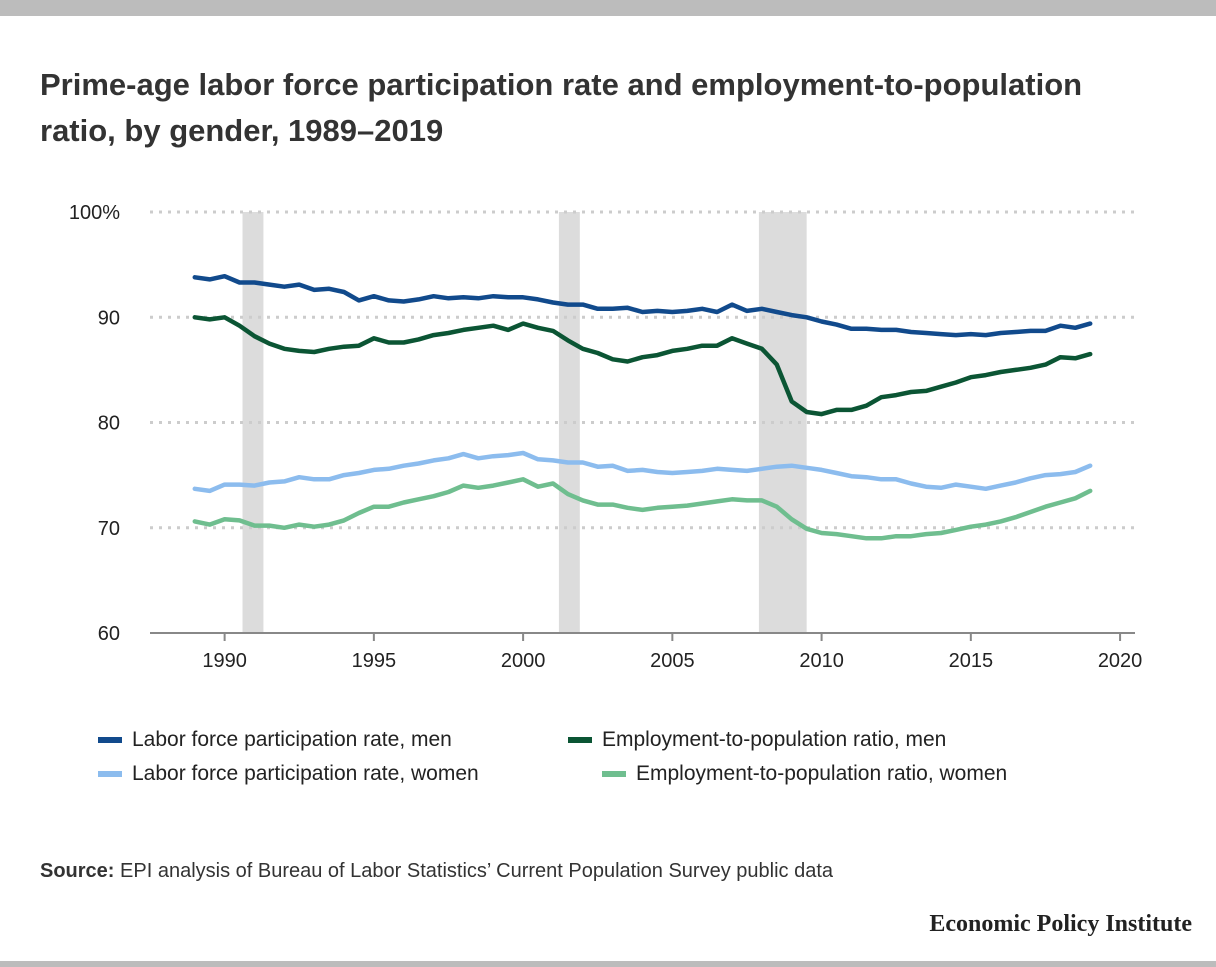  I want to click on x-tick-label: 2015, so click(971, 661).